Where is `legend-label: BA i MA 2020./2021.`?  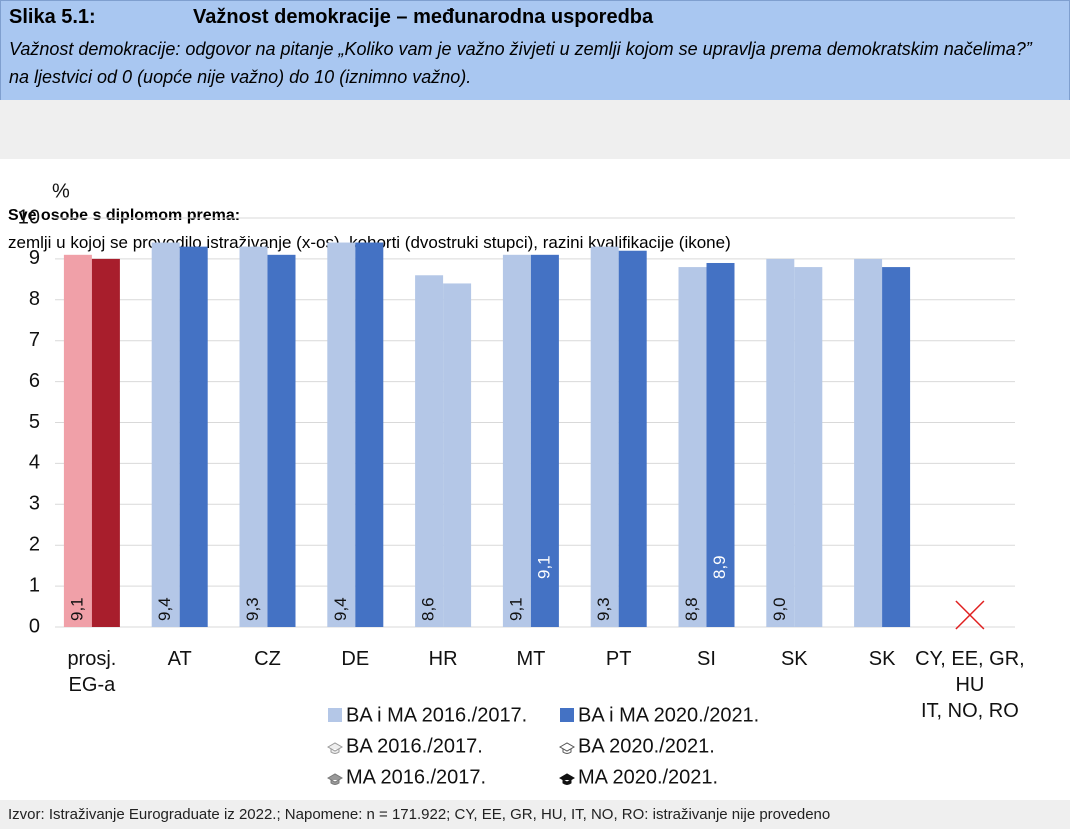
legend-label: BA i MA 2020./2021. is located at coordinates (668, 715).